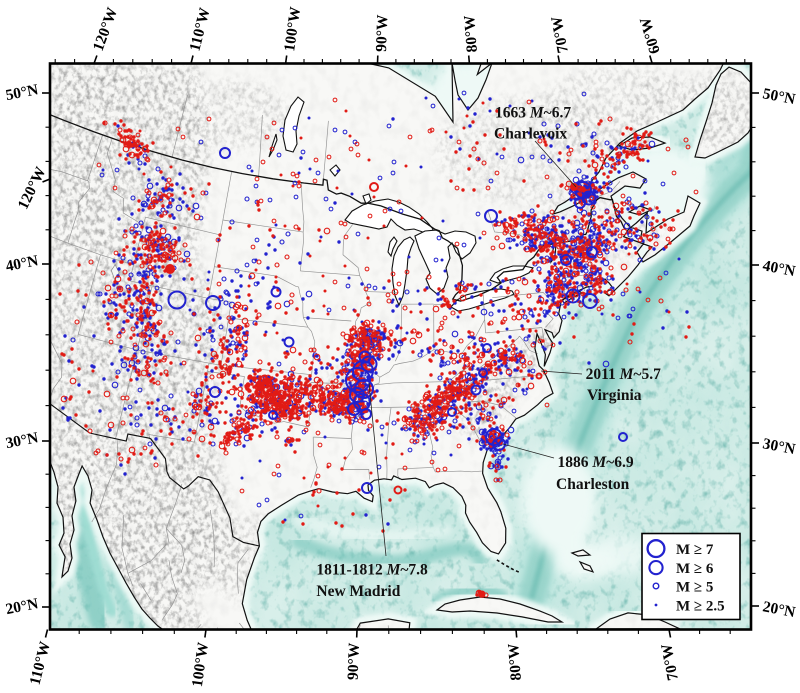 This screenshot has width=800, height=693. What do you see at coordinates (533, 113) in the screenshot?
I see `svg-text: 1663 M~6.7` at bounding box center [533, 113].